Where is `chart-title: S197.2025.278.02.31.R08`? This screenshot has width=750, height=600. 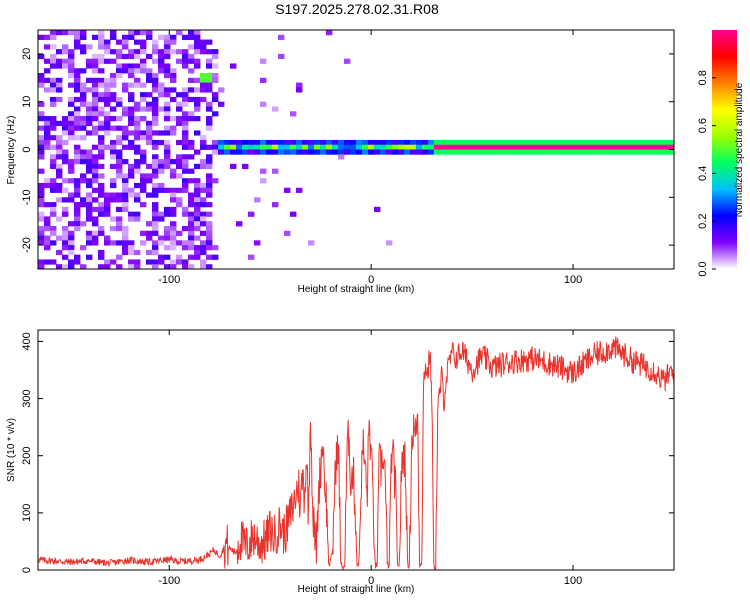
chart-title: S197.2025.278.02.31.R08 is located at coordinates (357, 9).